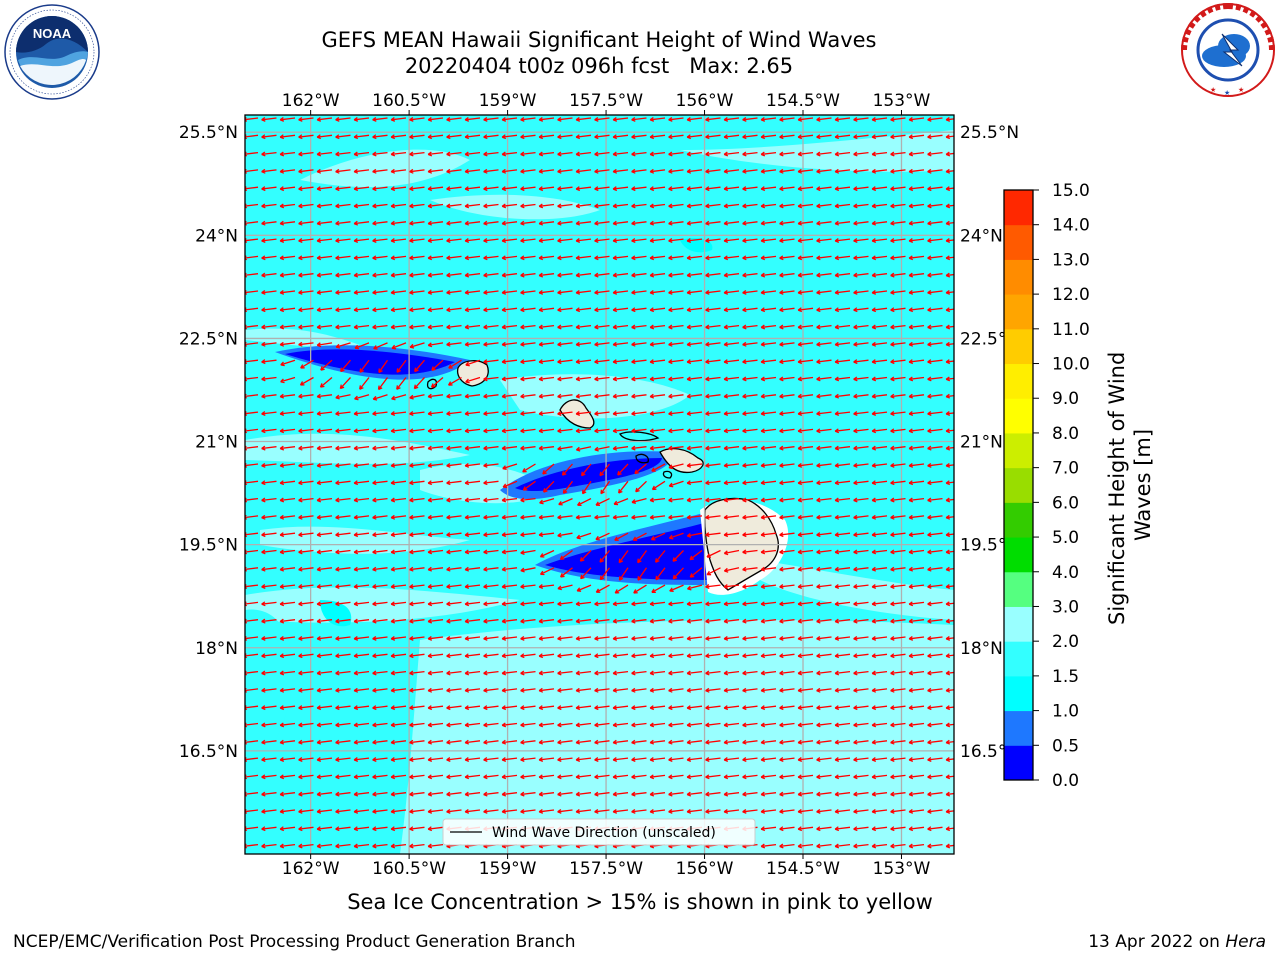 The width and height of the screenshot is (1280, 960). Describe the element at coordinates (1018, 485) in the screenshot. I see `colorbar-frame` at that location.